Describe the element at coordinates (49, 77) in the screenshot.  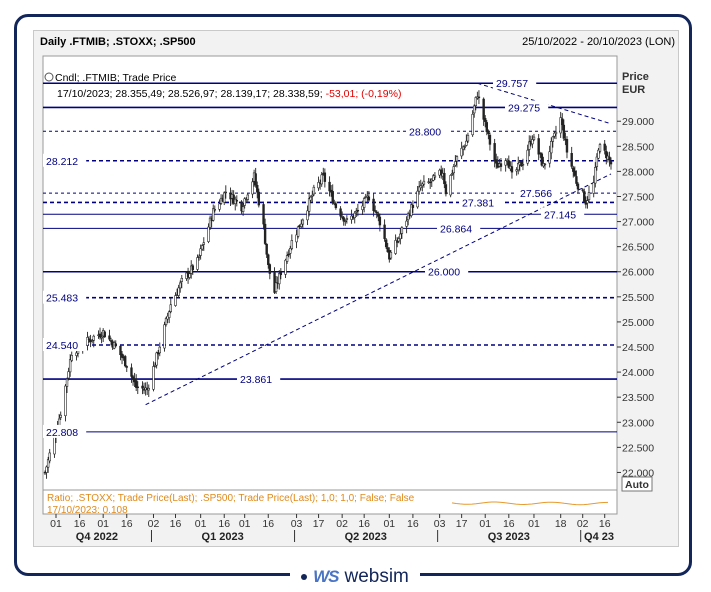
I see `legend-toggle-icon` at that location.